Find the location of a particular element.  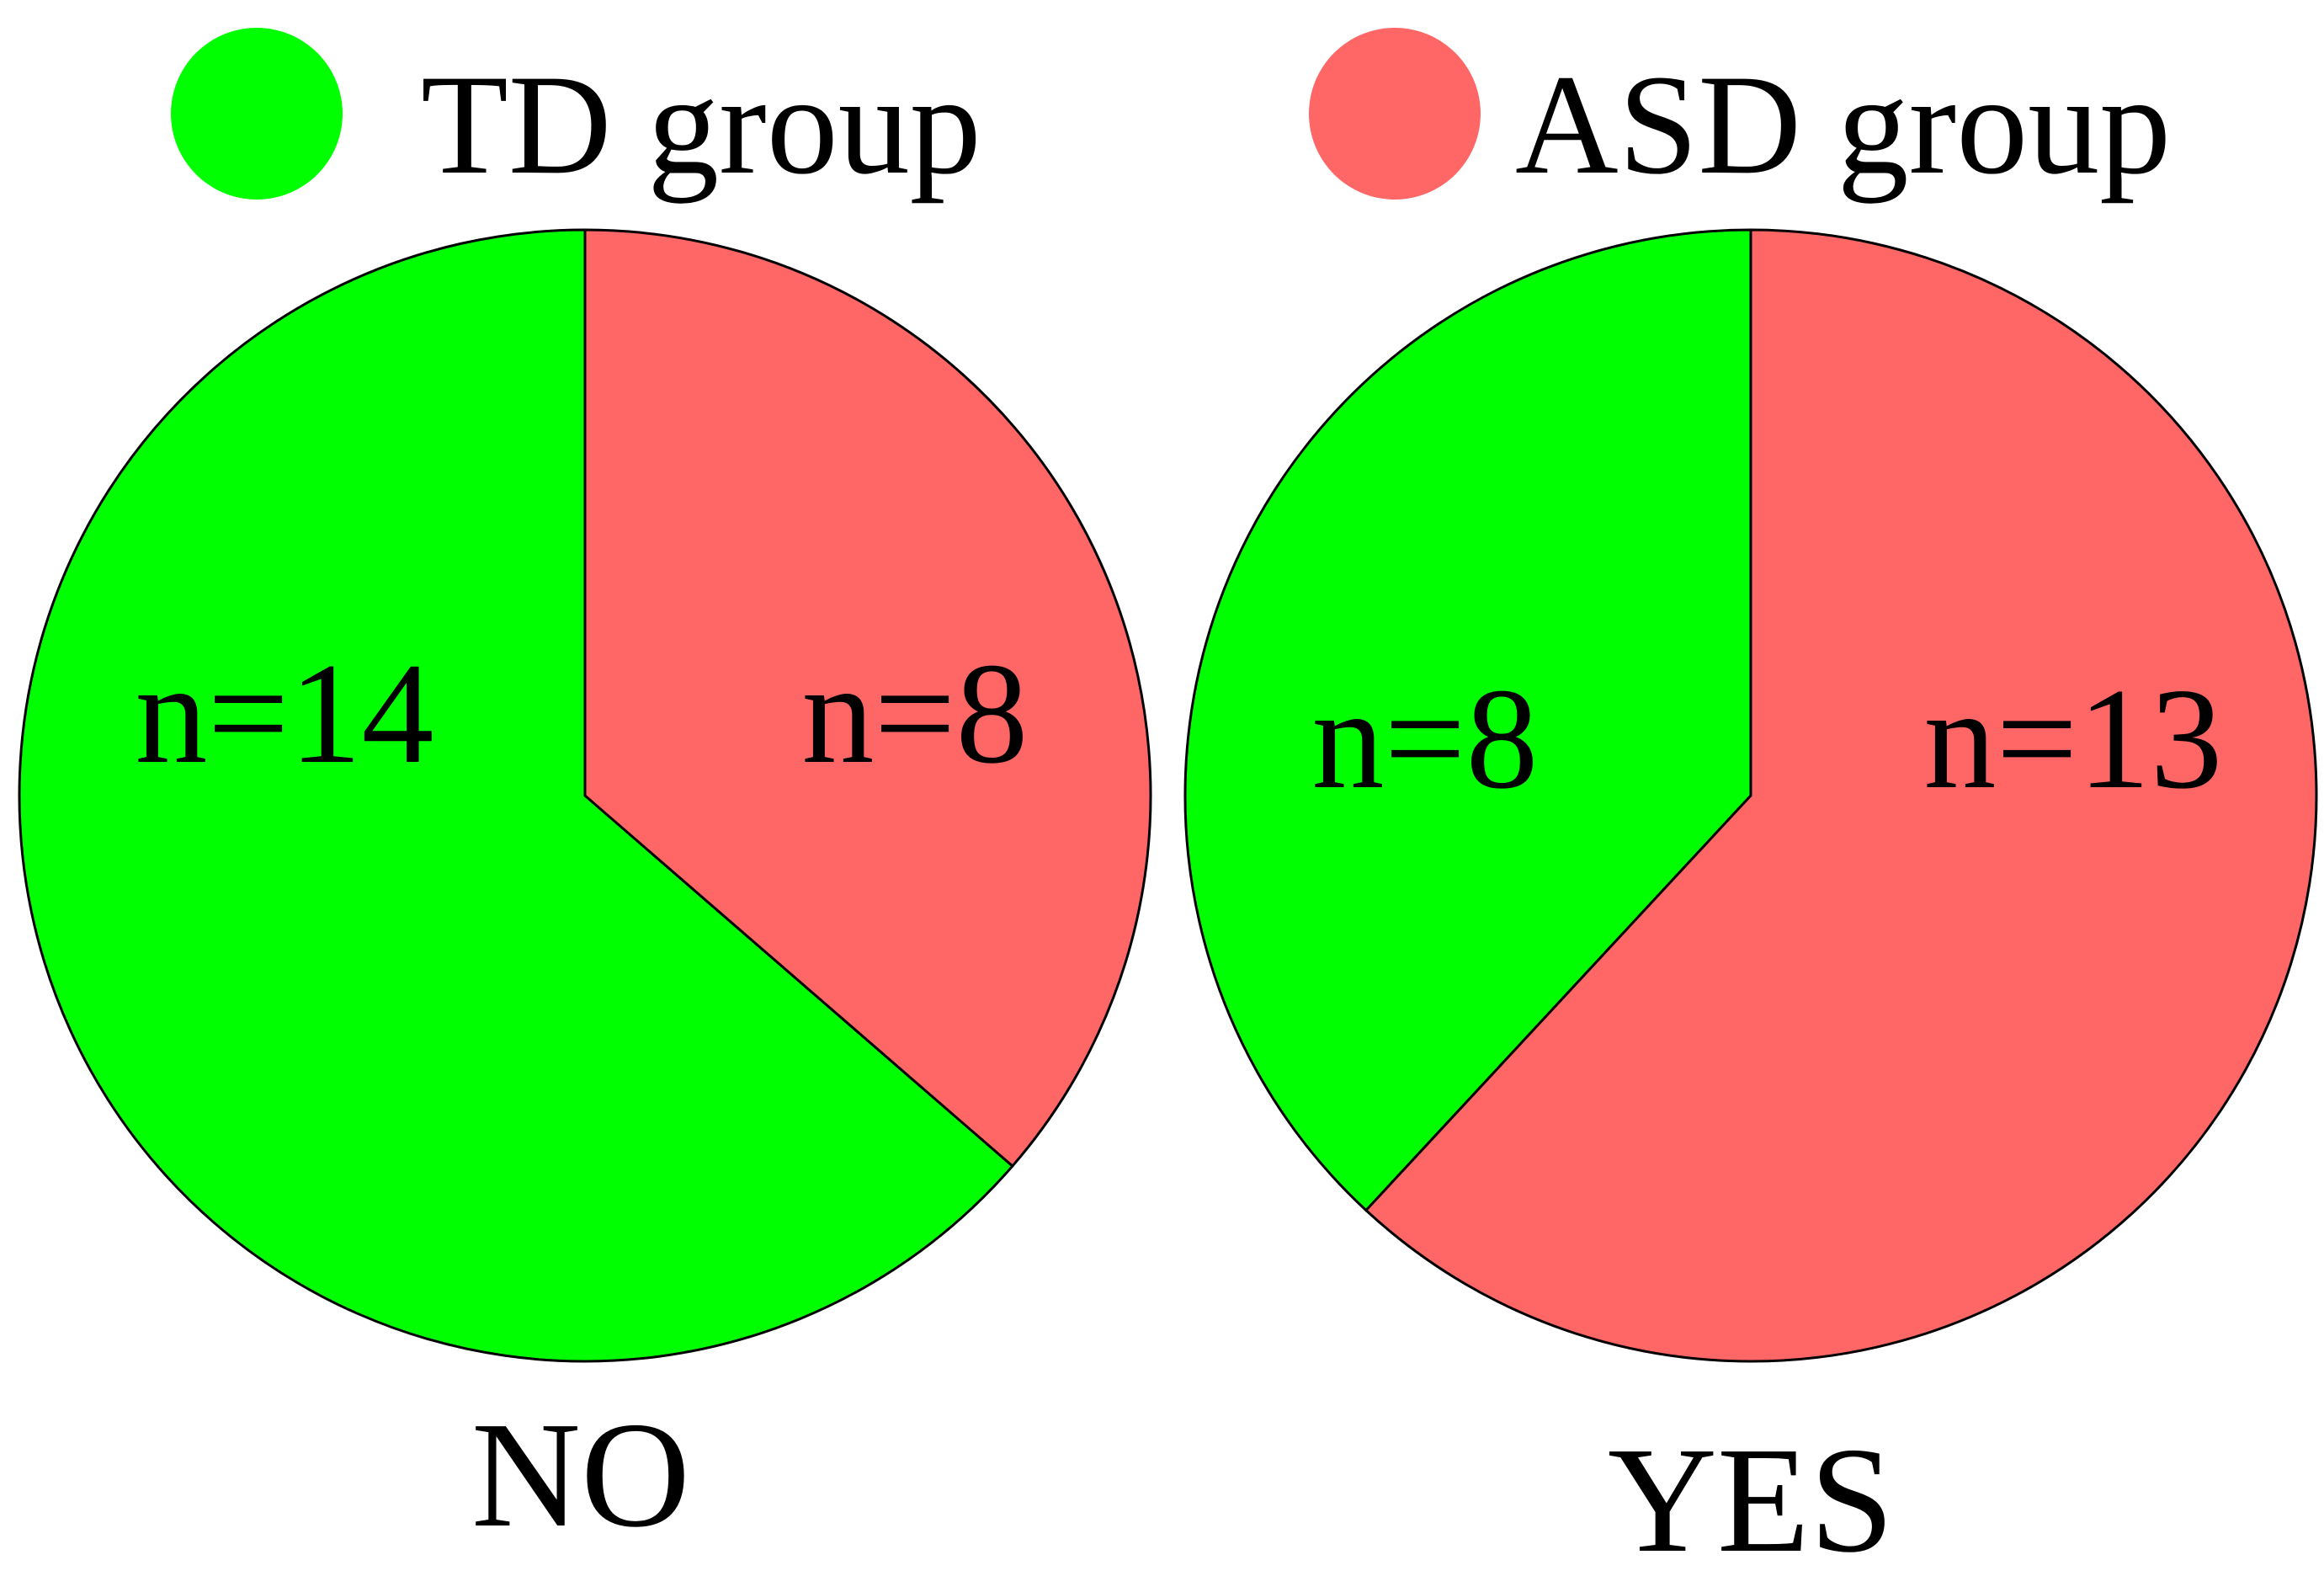

pie-no-slice-asd is located at coordinates (868, 698).